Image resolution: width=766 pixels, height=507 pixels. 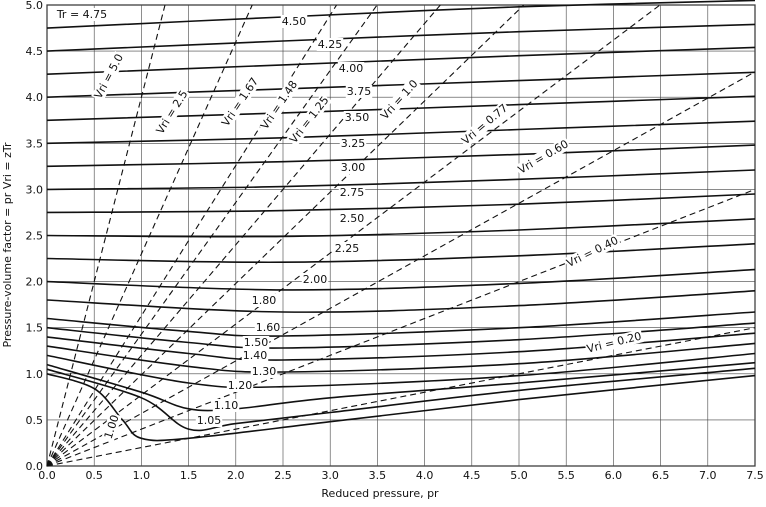 I want to click on y-tick-label: 1.5, so click(x=35, y=328).